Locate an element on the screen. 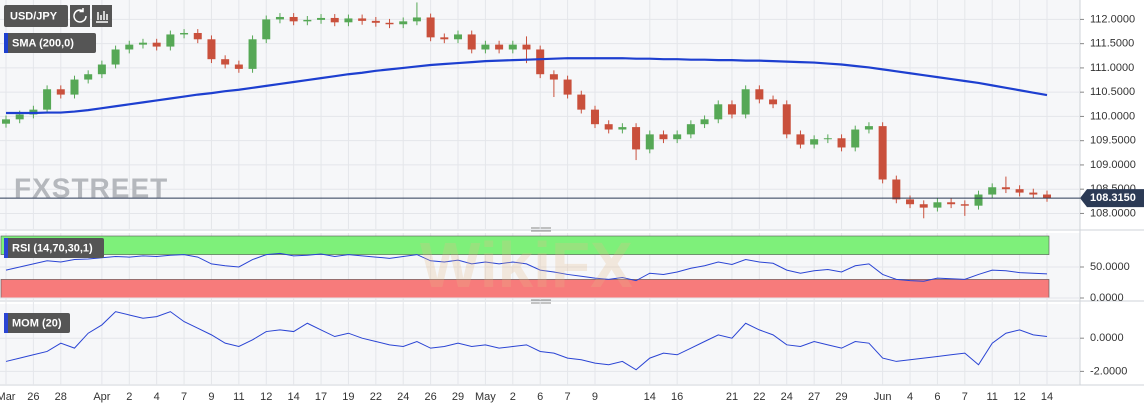 This screenshot has height=413, width=1144. x-tick-label: 26 is located at coordinates (430, 397).